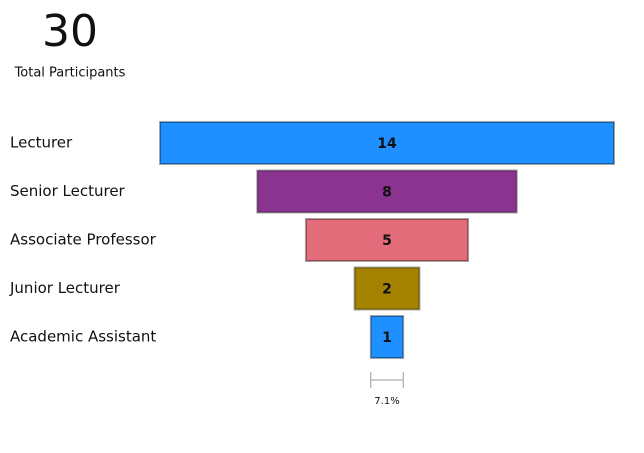 The image size is (644, 453). Describe the element at coordinates (68, 191) in the screenshot. I see `category-label: Senior Lecturer` at that location.